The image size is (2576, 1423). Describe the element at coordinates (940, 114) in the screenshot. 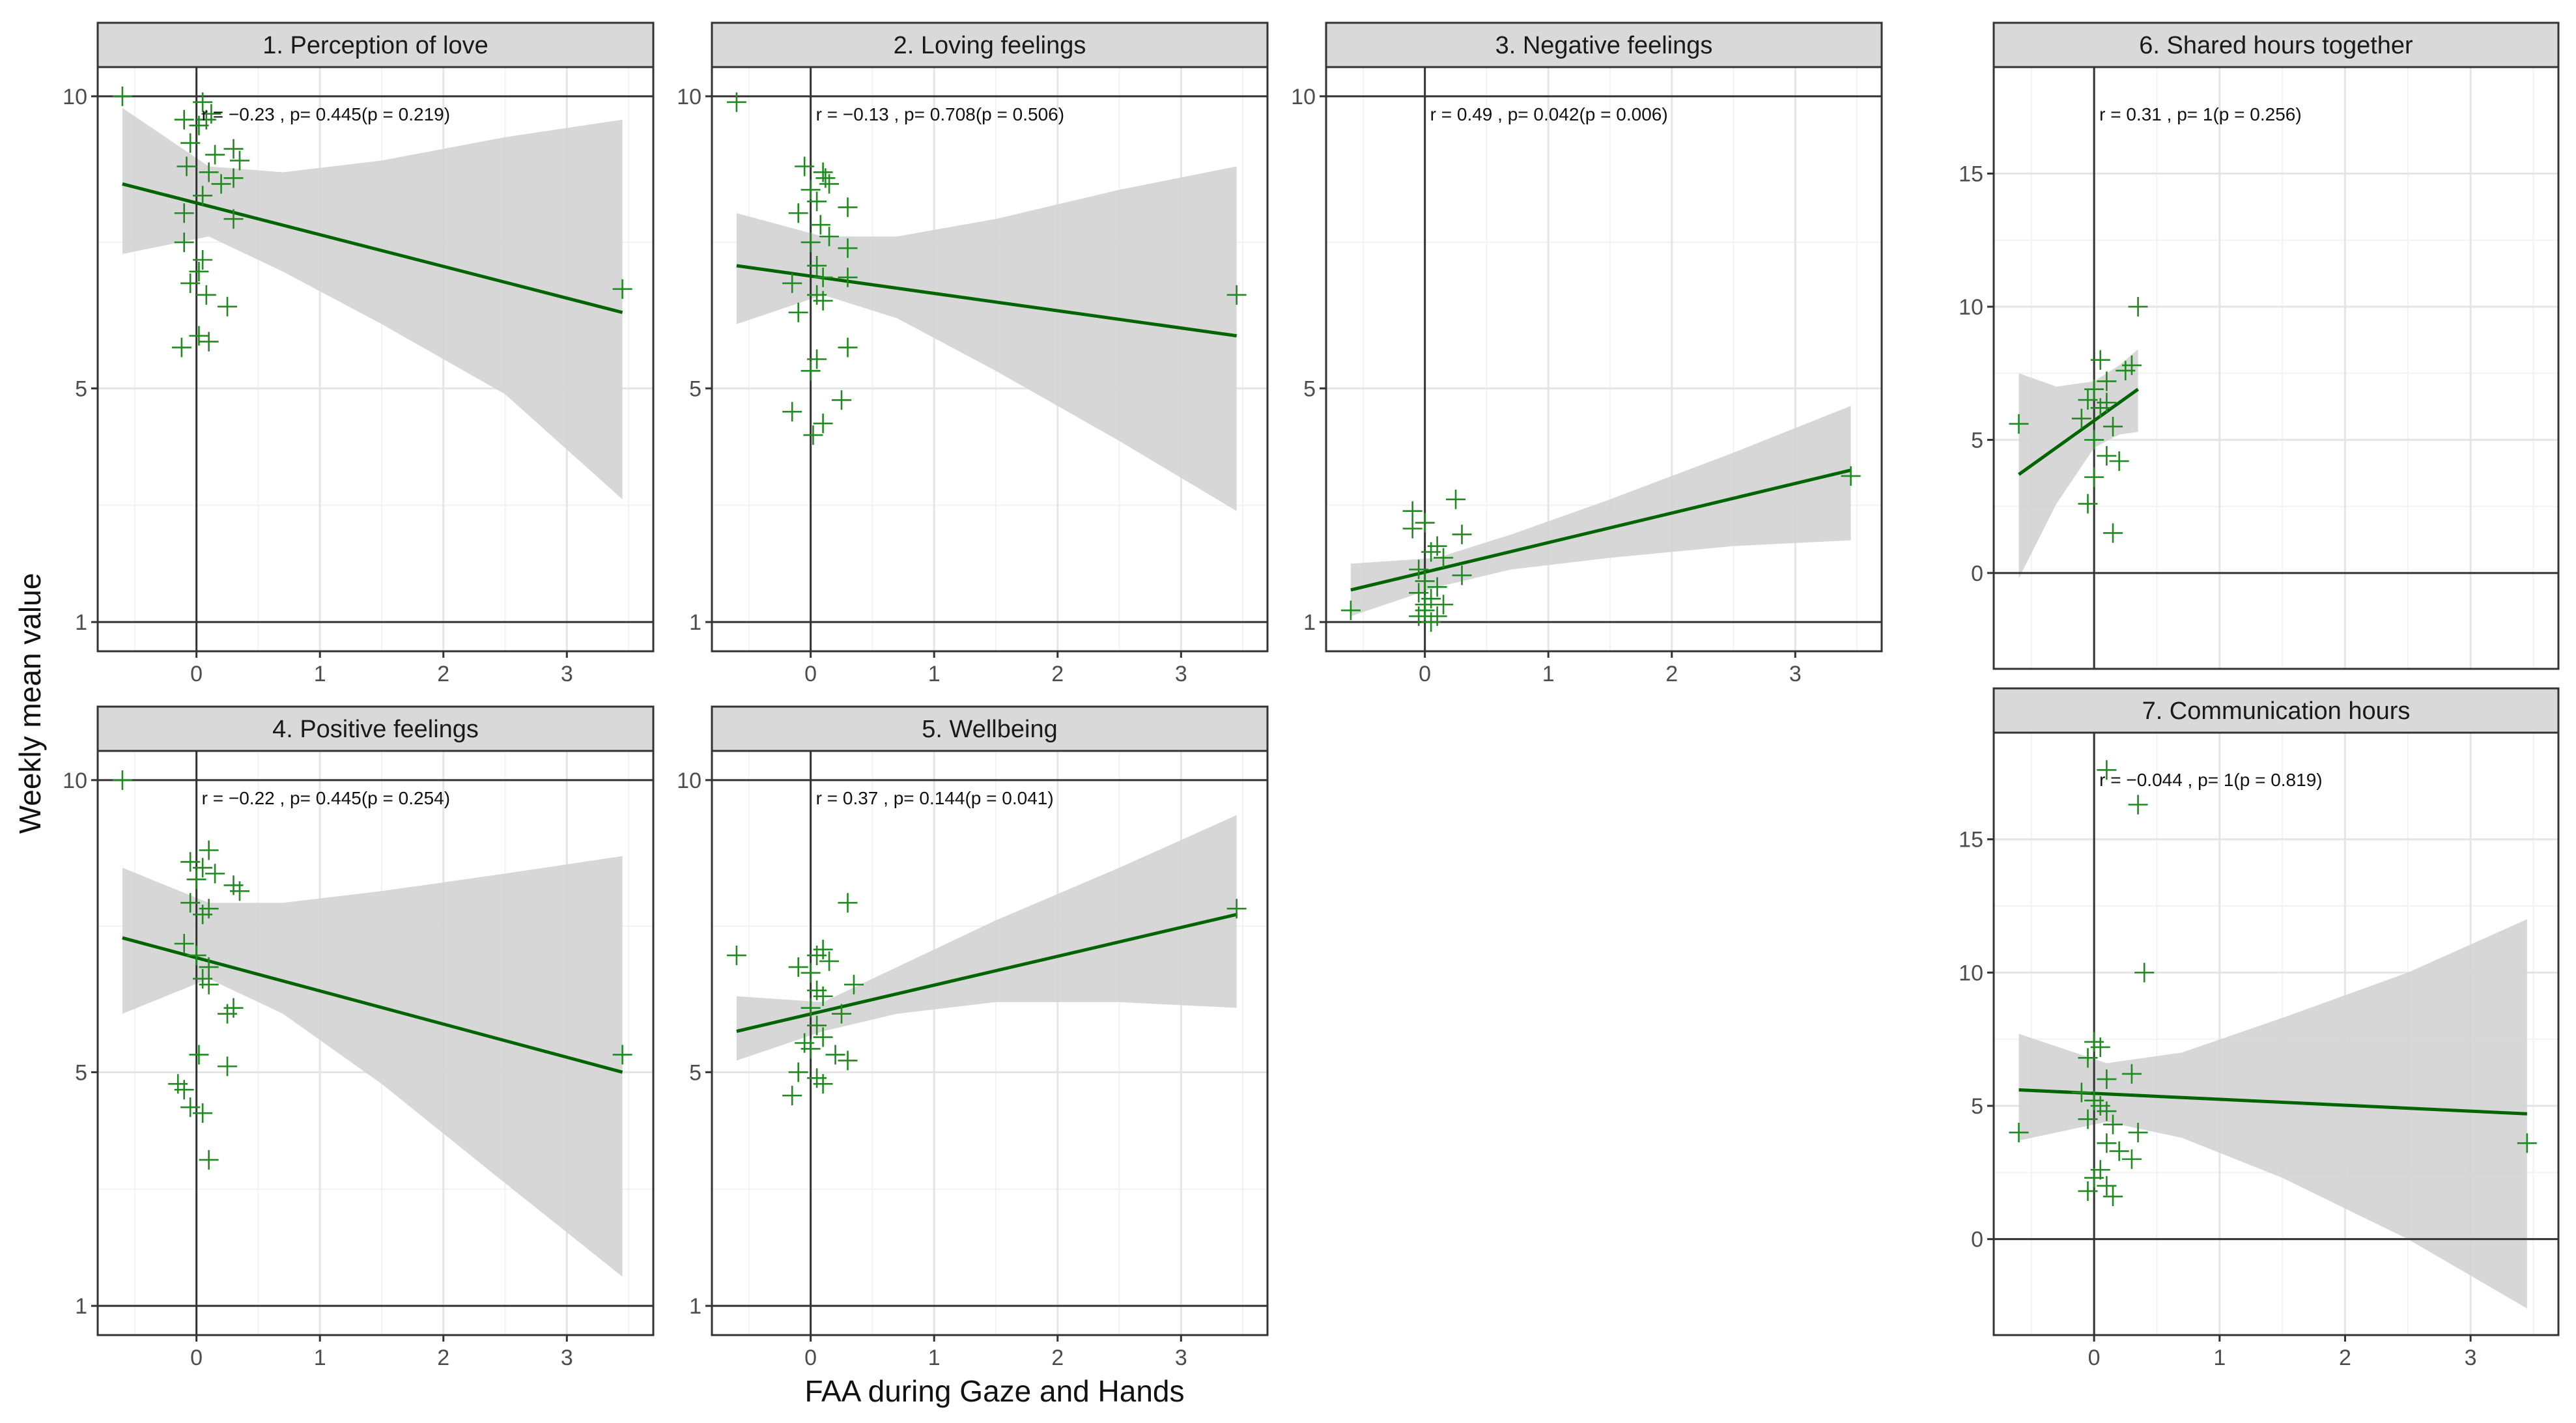

I see `correlation-annotation: r = −0.13 , p= 0.708(p = 0.506)` at that location.